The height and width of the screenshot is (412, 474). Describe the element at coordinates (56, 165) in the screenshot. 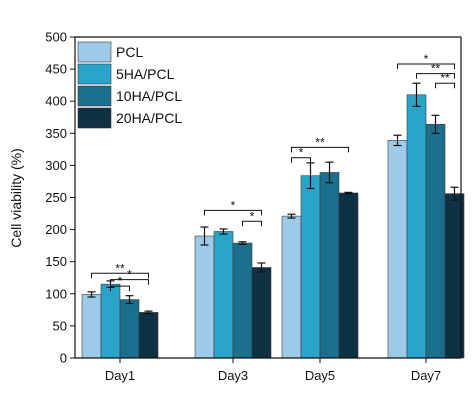

I see `y-tick-label: 300` at that location.